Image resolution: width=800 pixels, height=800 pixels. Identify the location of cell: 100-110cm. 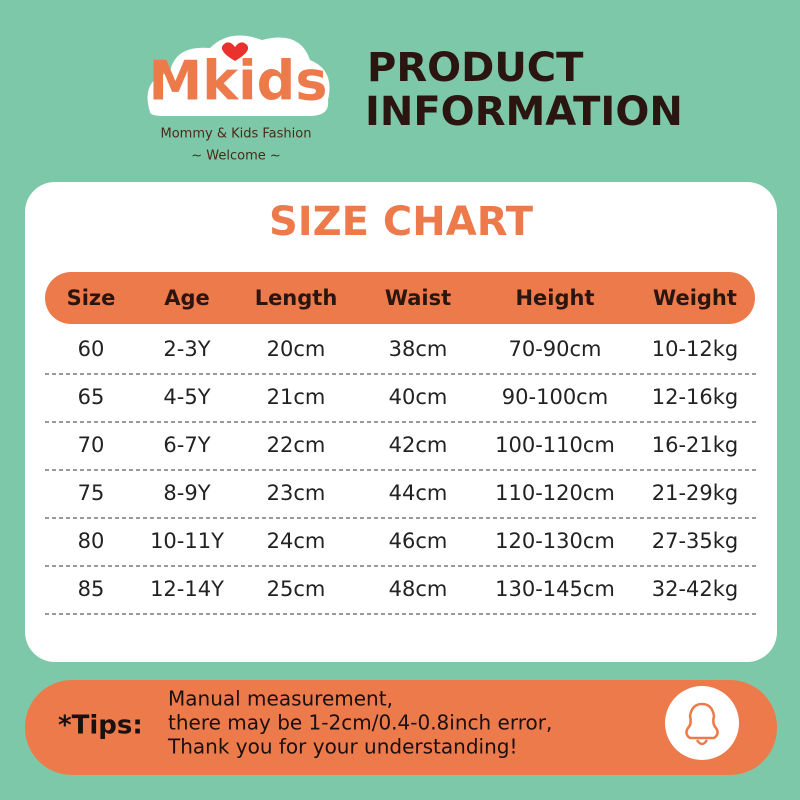
(555, 445).